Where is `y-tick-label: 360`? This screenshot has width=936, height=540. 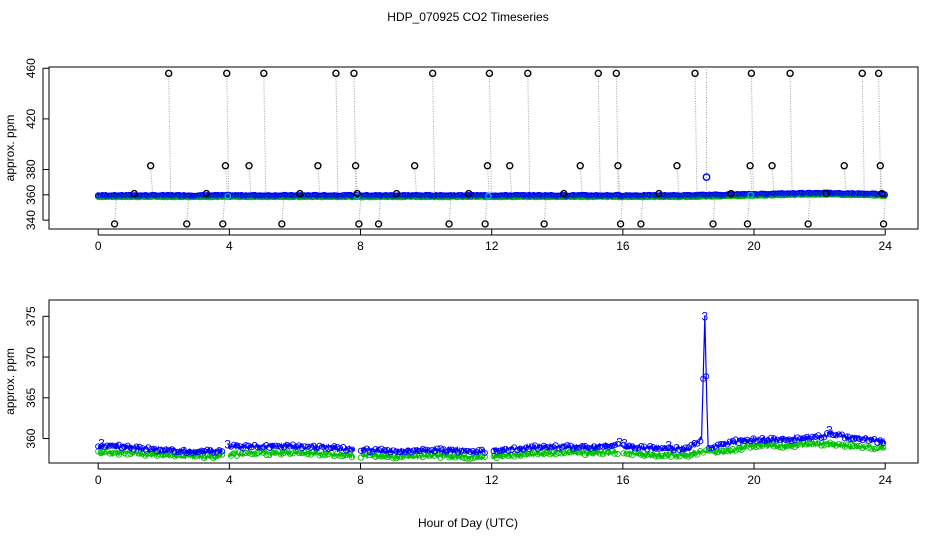
y-tick-label: 360 is located at coordinates (31, 438).